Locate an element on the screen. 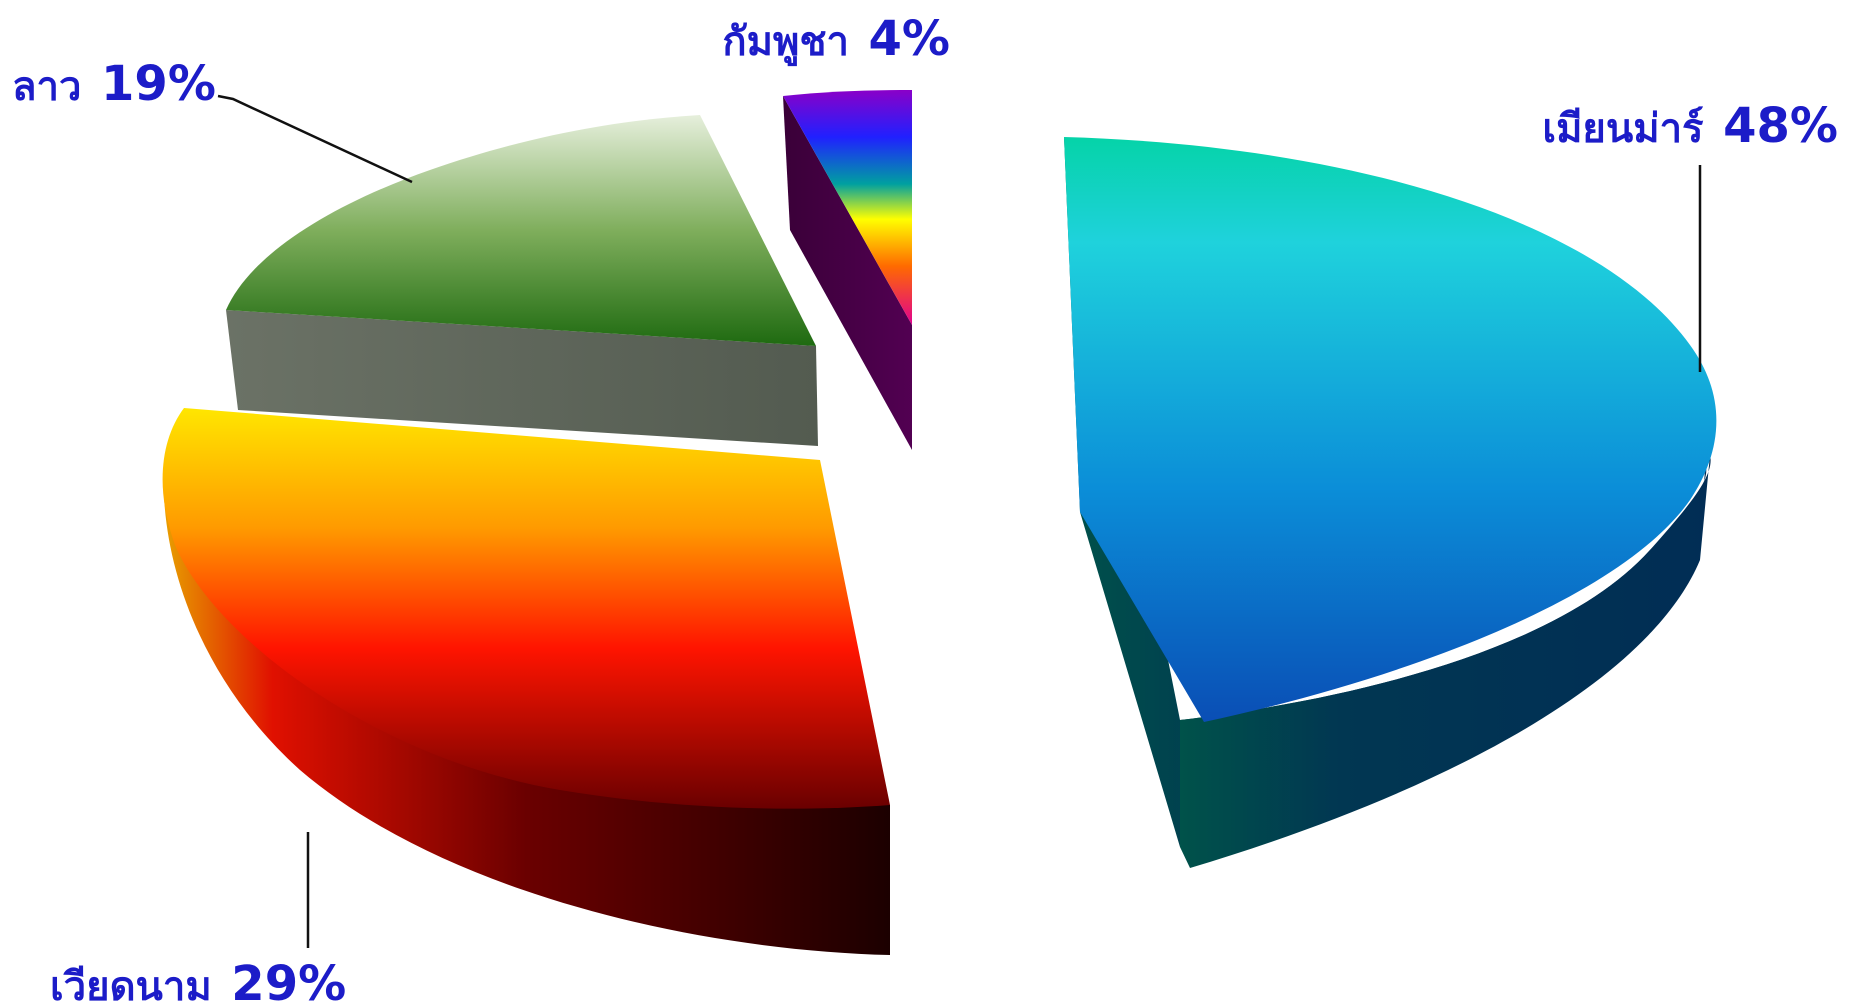  label-cambodia: กัมพูชา 4% is located at coordinates (836, 39).